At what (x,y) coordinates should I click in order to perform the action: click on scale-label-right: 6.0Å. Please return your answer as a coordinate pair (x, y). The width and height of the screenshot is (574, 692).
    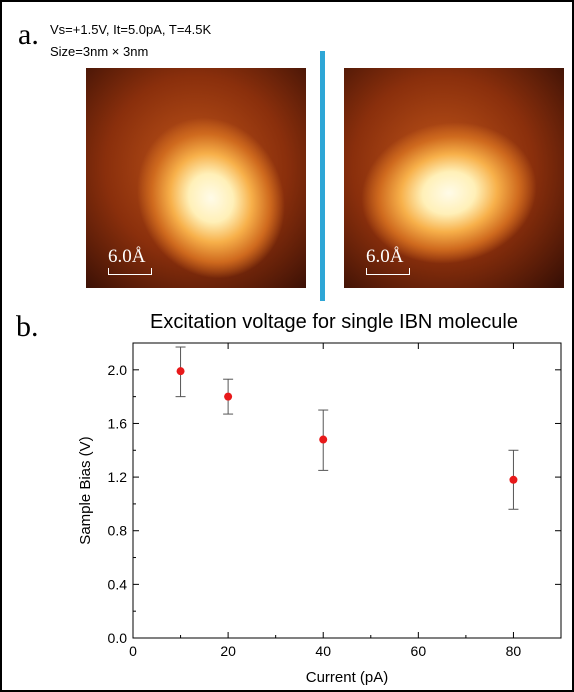
    Looking at the image, I should click on (385, 256).